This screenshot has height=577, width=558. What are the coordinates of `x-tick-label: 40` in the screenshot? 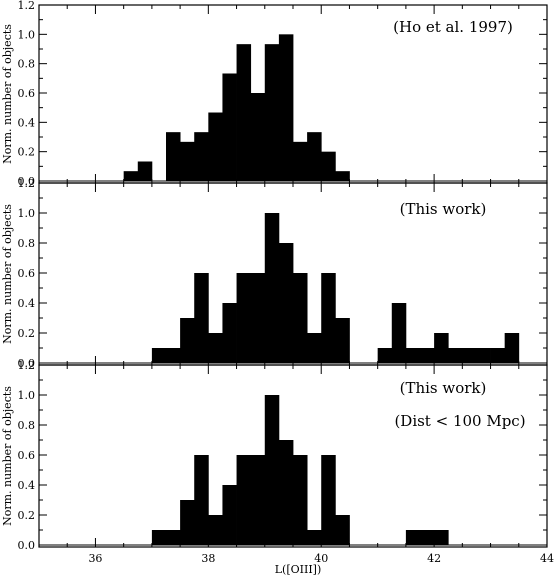 It's located at (321, 558).